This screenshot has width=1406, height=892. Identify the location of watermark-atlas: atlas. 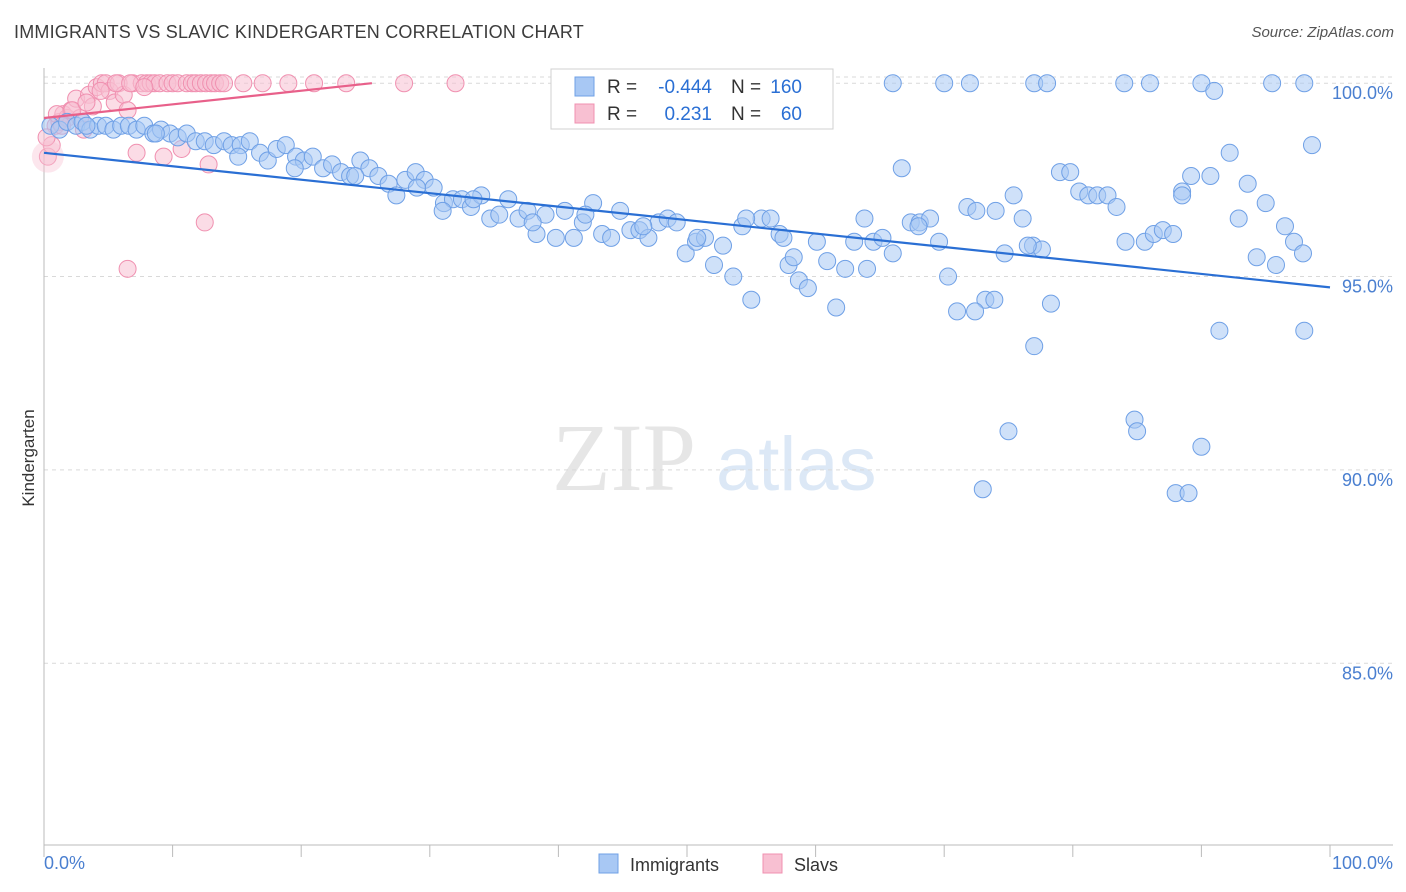
(796, 464).